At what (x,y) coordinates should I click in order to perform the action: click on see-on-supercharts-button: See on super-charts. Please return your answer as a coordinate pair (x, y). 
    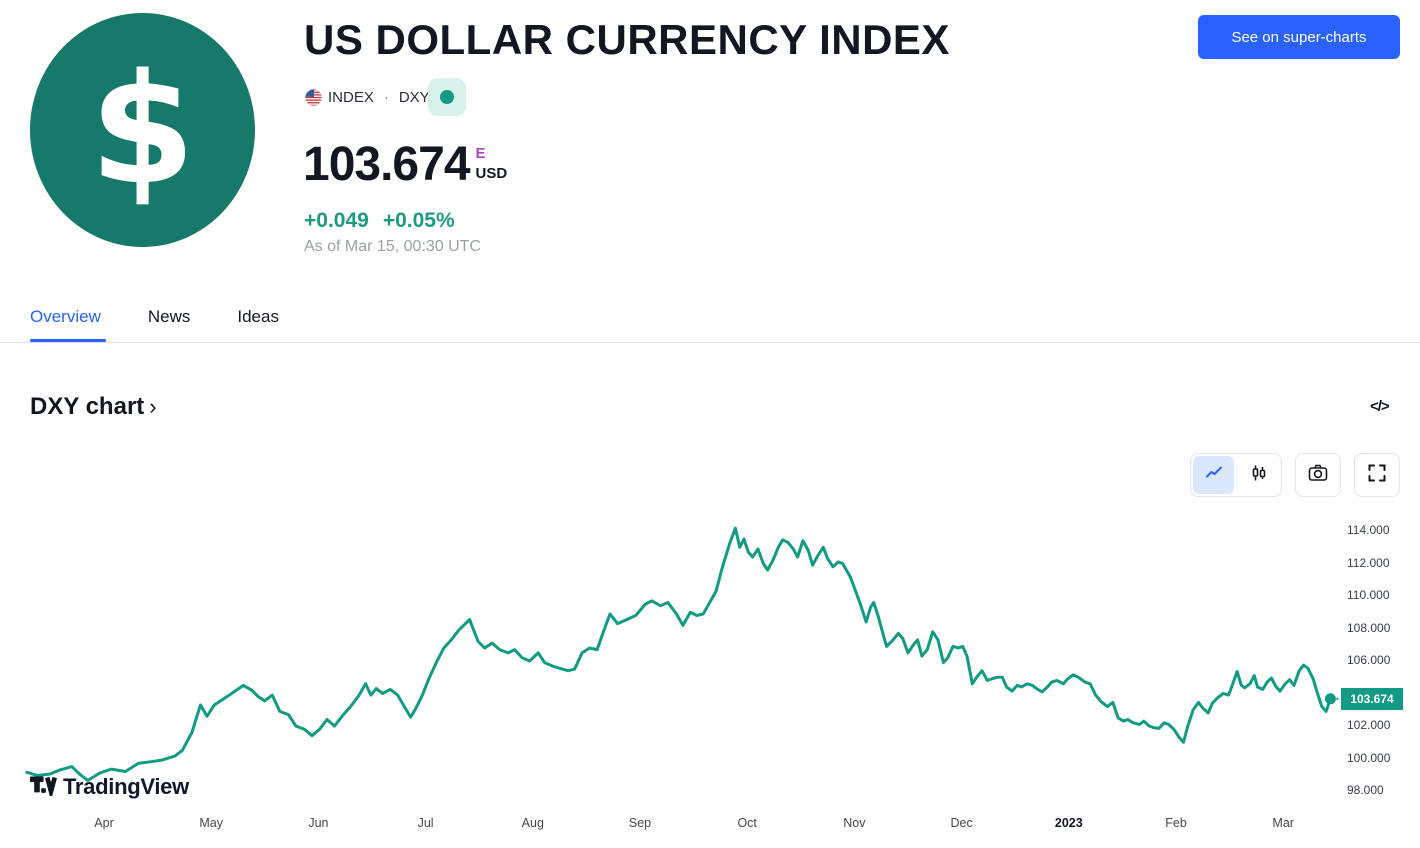
    Looking at the image, I should click on (1299, 37).